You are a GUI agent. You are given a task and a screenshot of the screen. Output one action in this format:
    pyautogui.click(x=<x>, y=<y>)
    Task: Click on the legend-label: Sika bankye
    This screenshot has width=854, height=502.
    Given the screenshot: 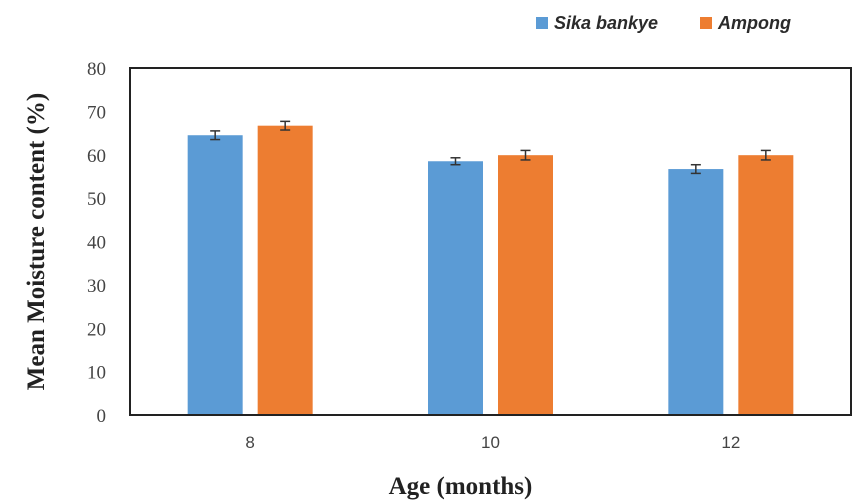 What is the action you would take?
    pyautogui.click(x=606, y=23)
    